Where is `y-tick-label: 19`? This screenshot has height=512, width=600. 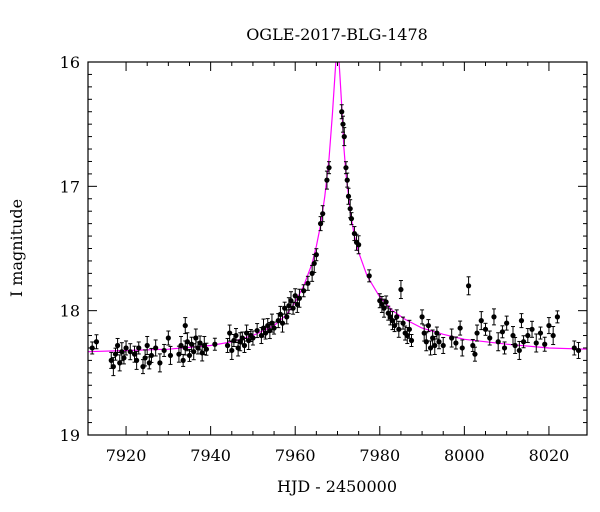
y-tick-label: 19 is located at coordinates (70, 435).